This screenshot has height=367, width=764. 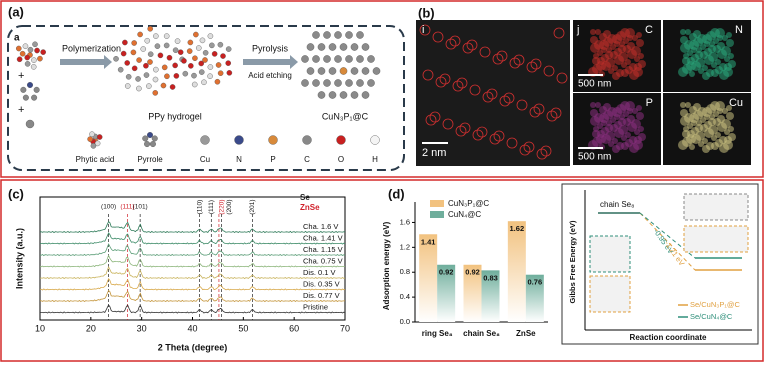 What do you see at coordinates (205, 159) in the screenshot?
I see `legend-label: Cu` at bounding box center [205, 159].